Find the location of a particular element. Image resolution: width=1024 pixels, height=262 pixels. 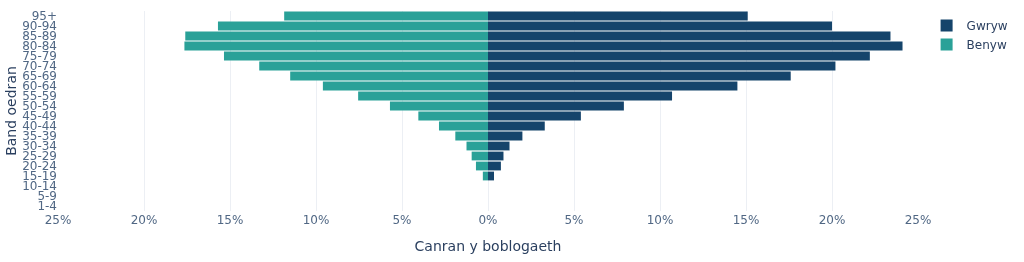

y-axis-title: Band oedran is located at coordinates (10, 111).